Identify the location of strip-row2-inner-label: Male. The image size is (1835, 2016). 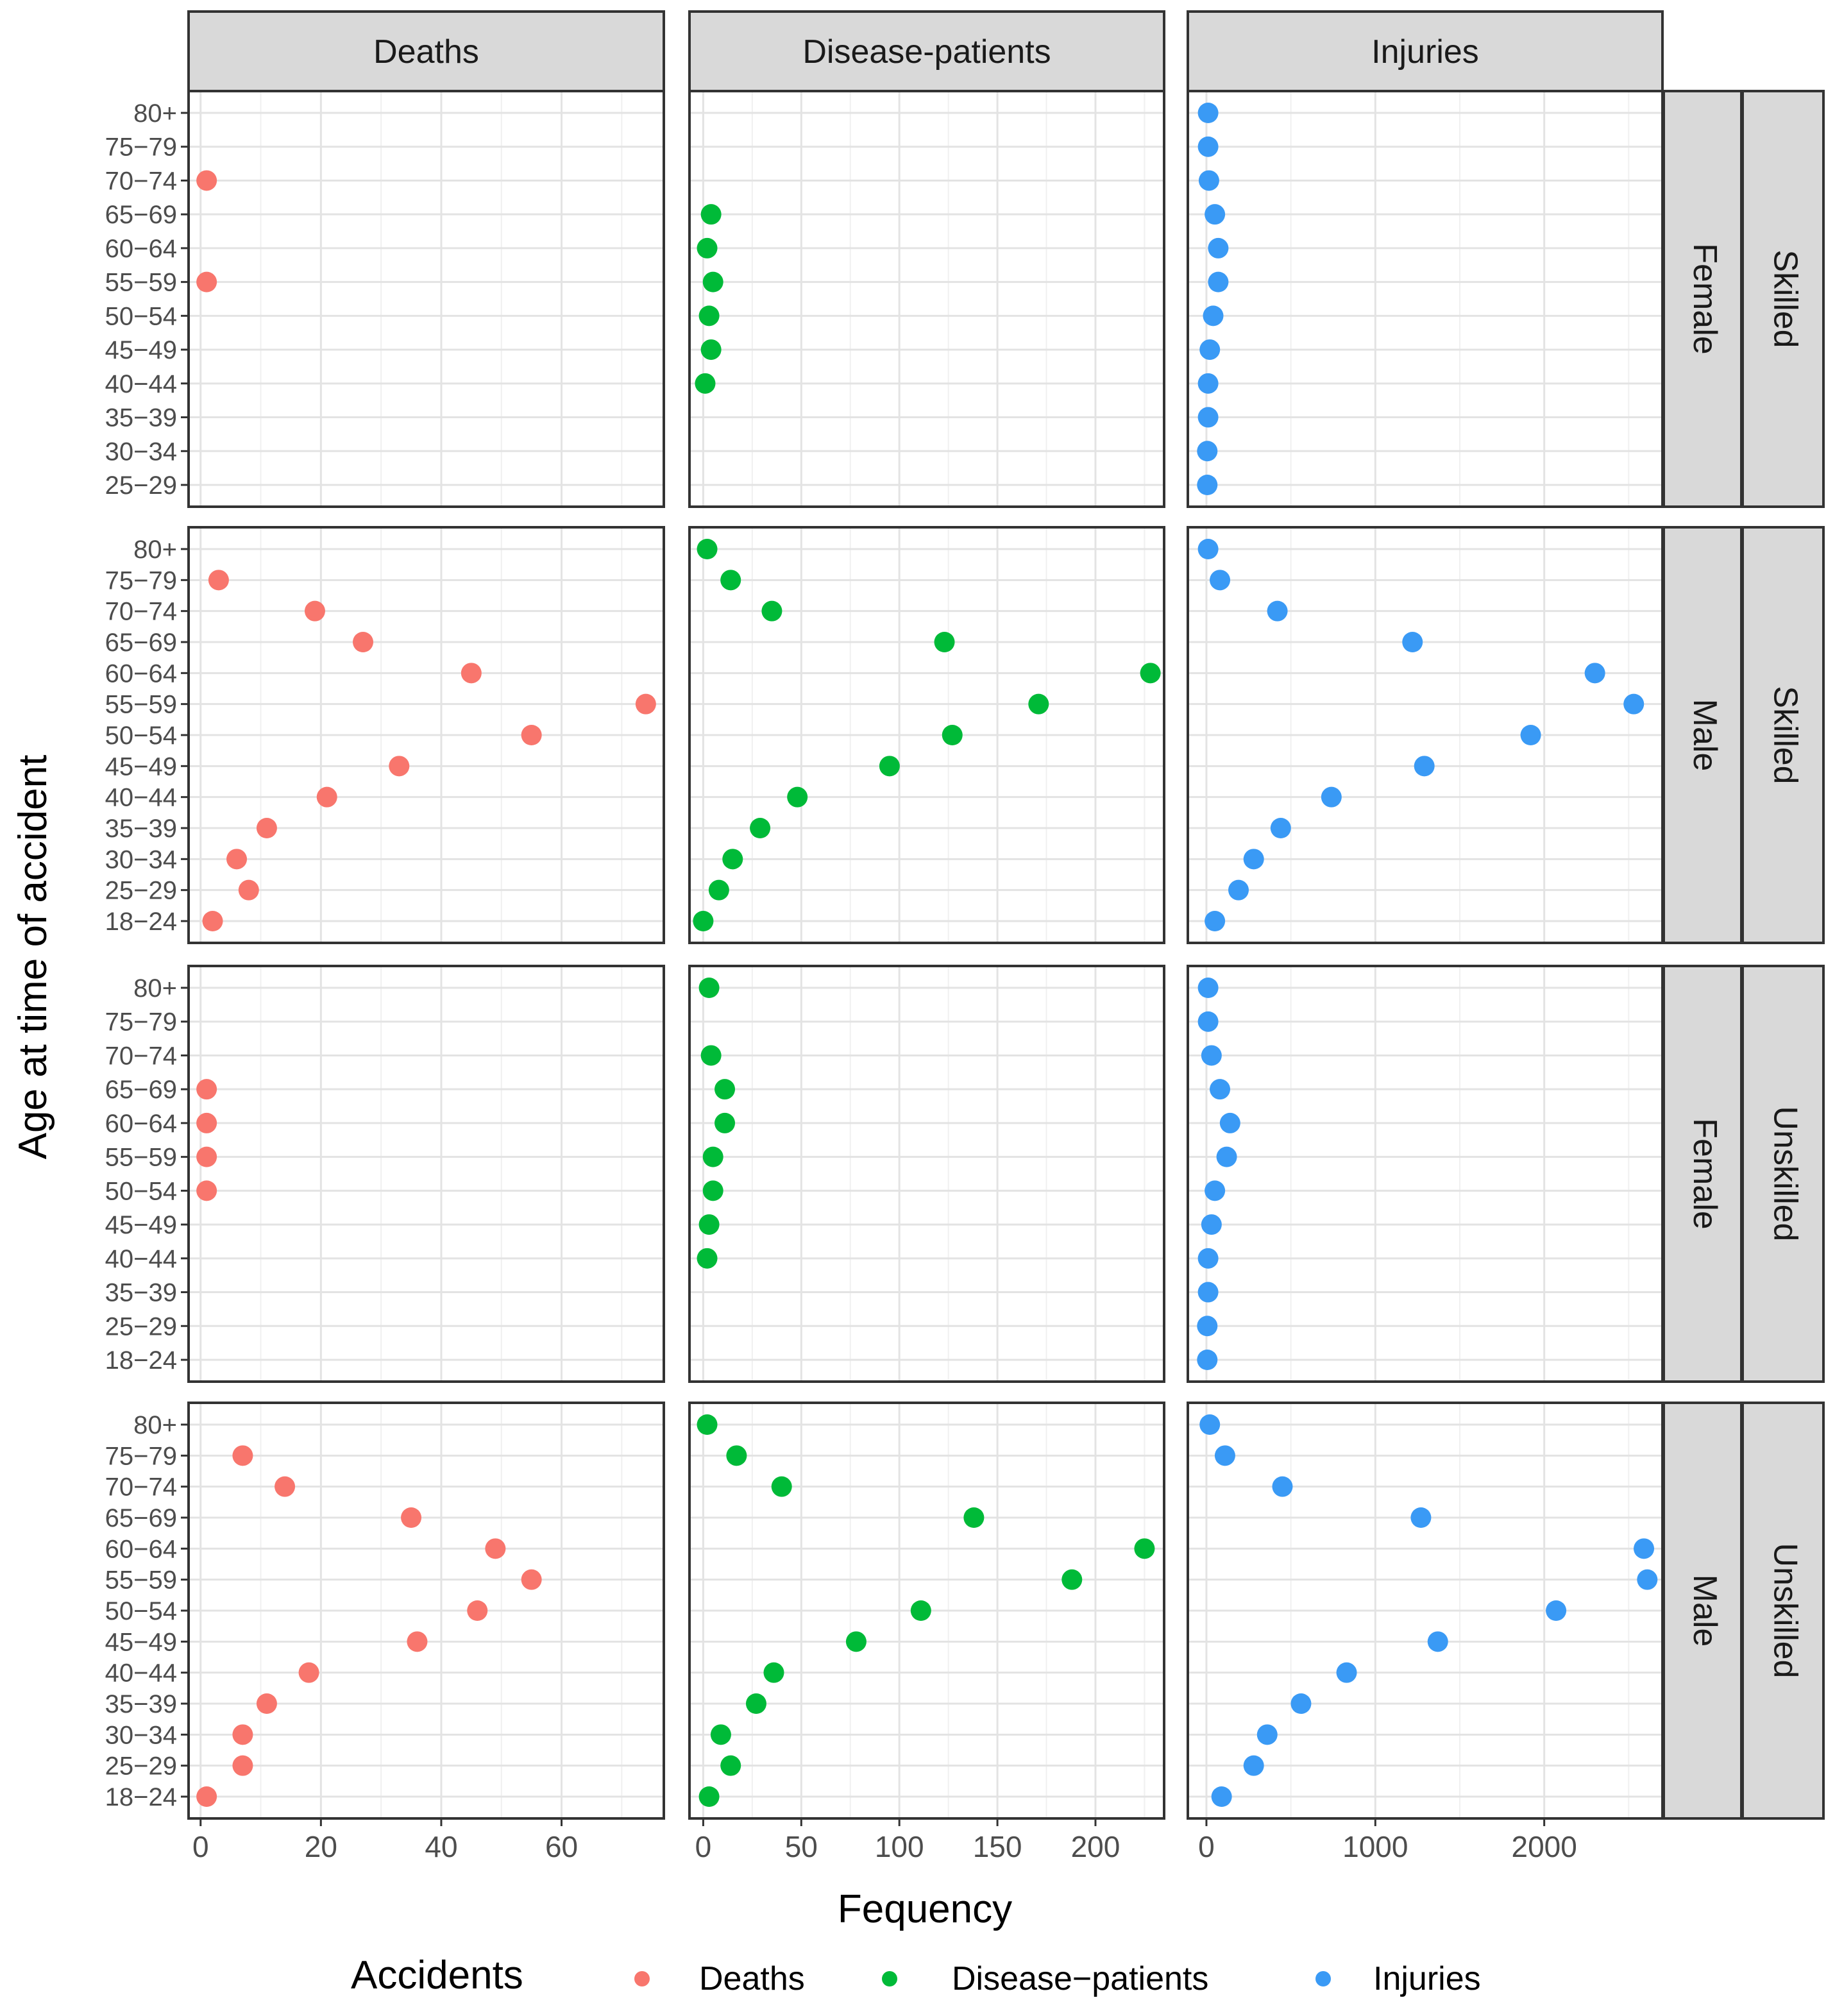
(1705, 735).